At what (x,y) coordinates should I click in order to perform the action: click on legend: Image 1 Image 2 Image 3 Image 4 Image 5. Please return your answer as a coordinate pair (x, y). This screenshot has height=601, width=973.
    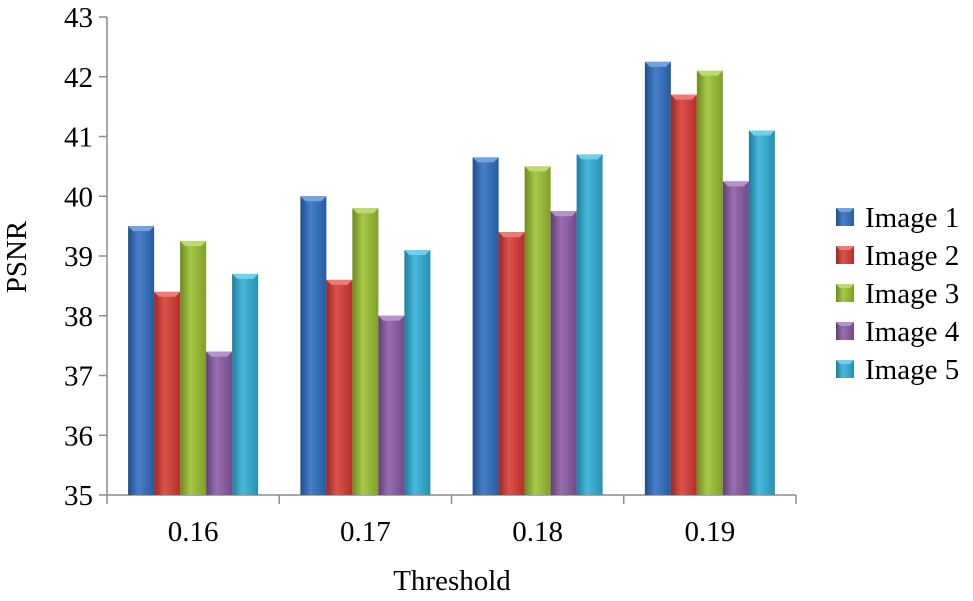
    Looking at the image, I should click on (898, 294).